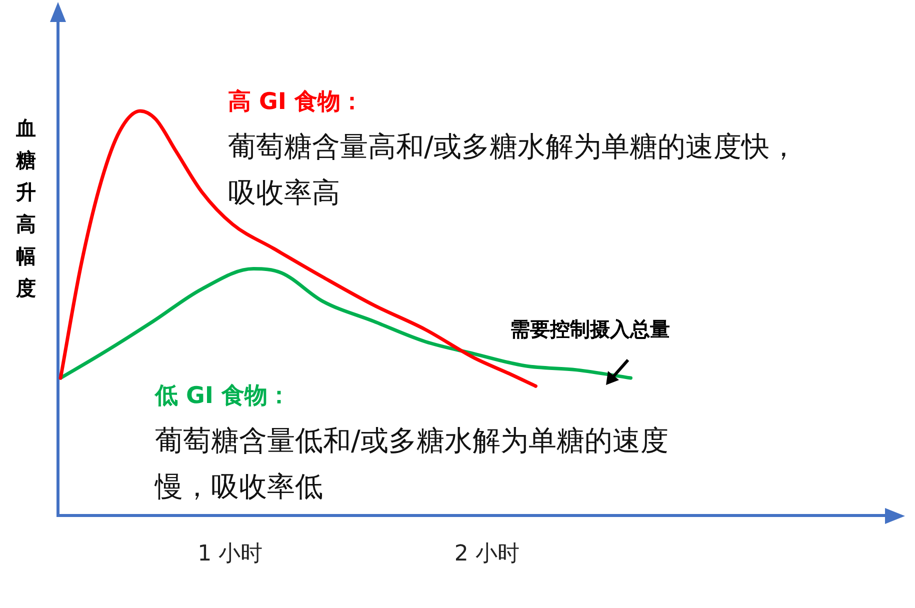 The image size is (915, 608). I want to click on text: 低 GI 食物：, so click(222, 396).